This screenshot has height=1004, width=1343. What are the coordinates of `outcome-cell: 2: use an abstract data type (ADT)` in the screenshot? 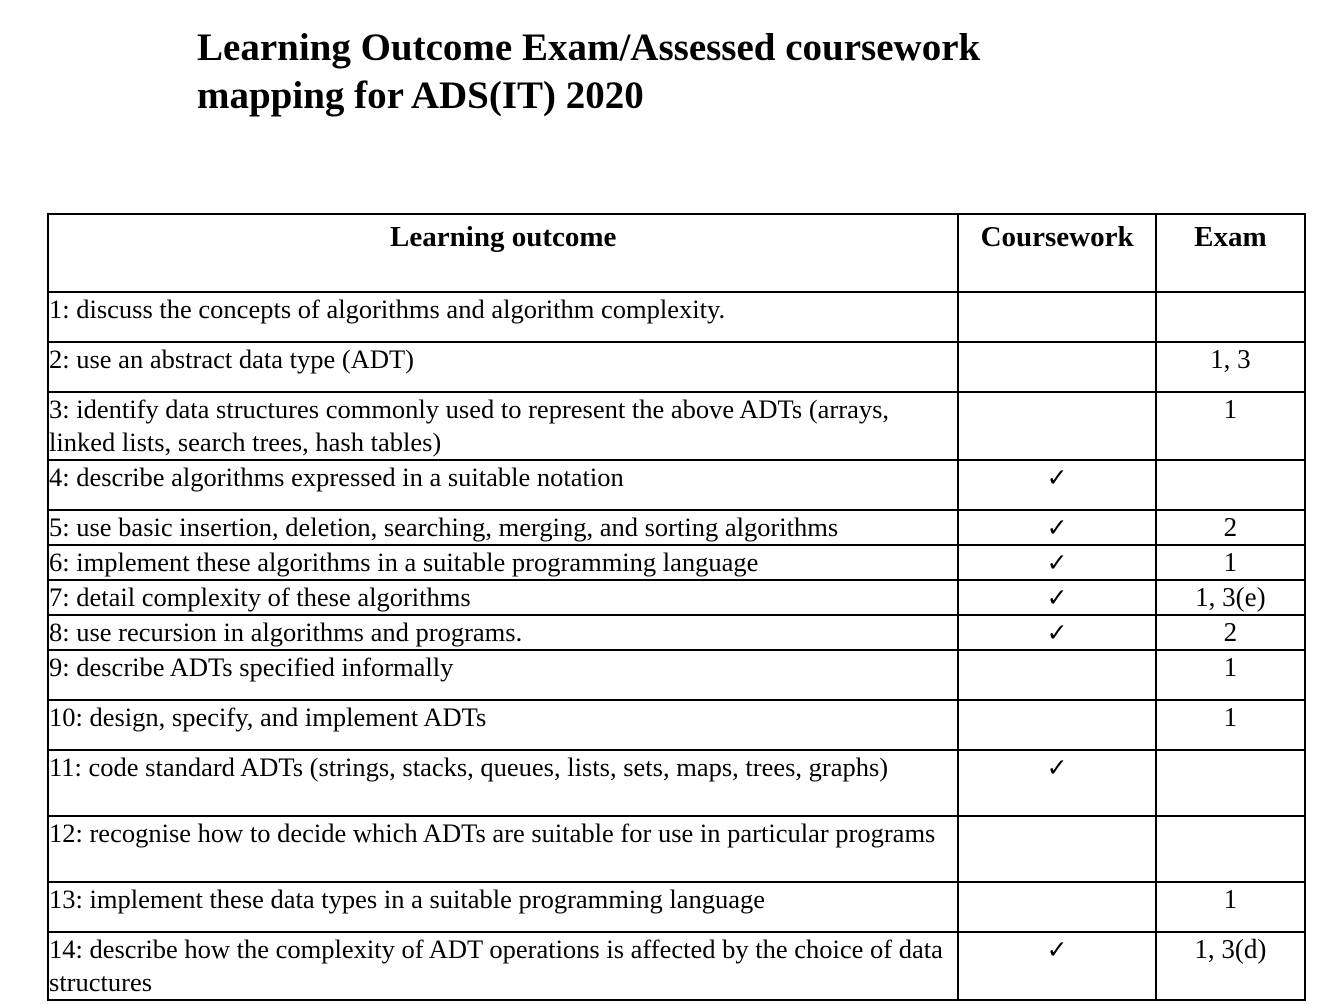 It's located at (503, 367).